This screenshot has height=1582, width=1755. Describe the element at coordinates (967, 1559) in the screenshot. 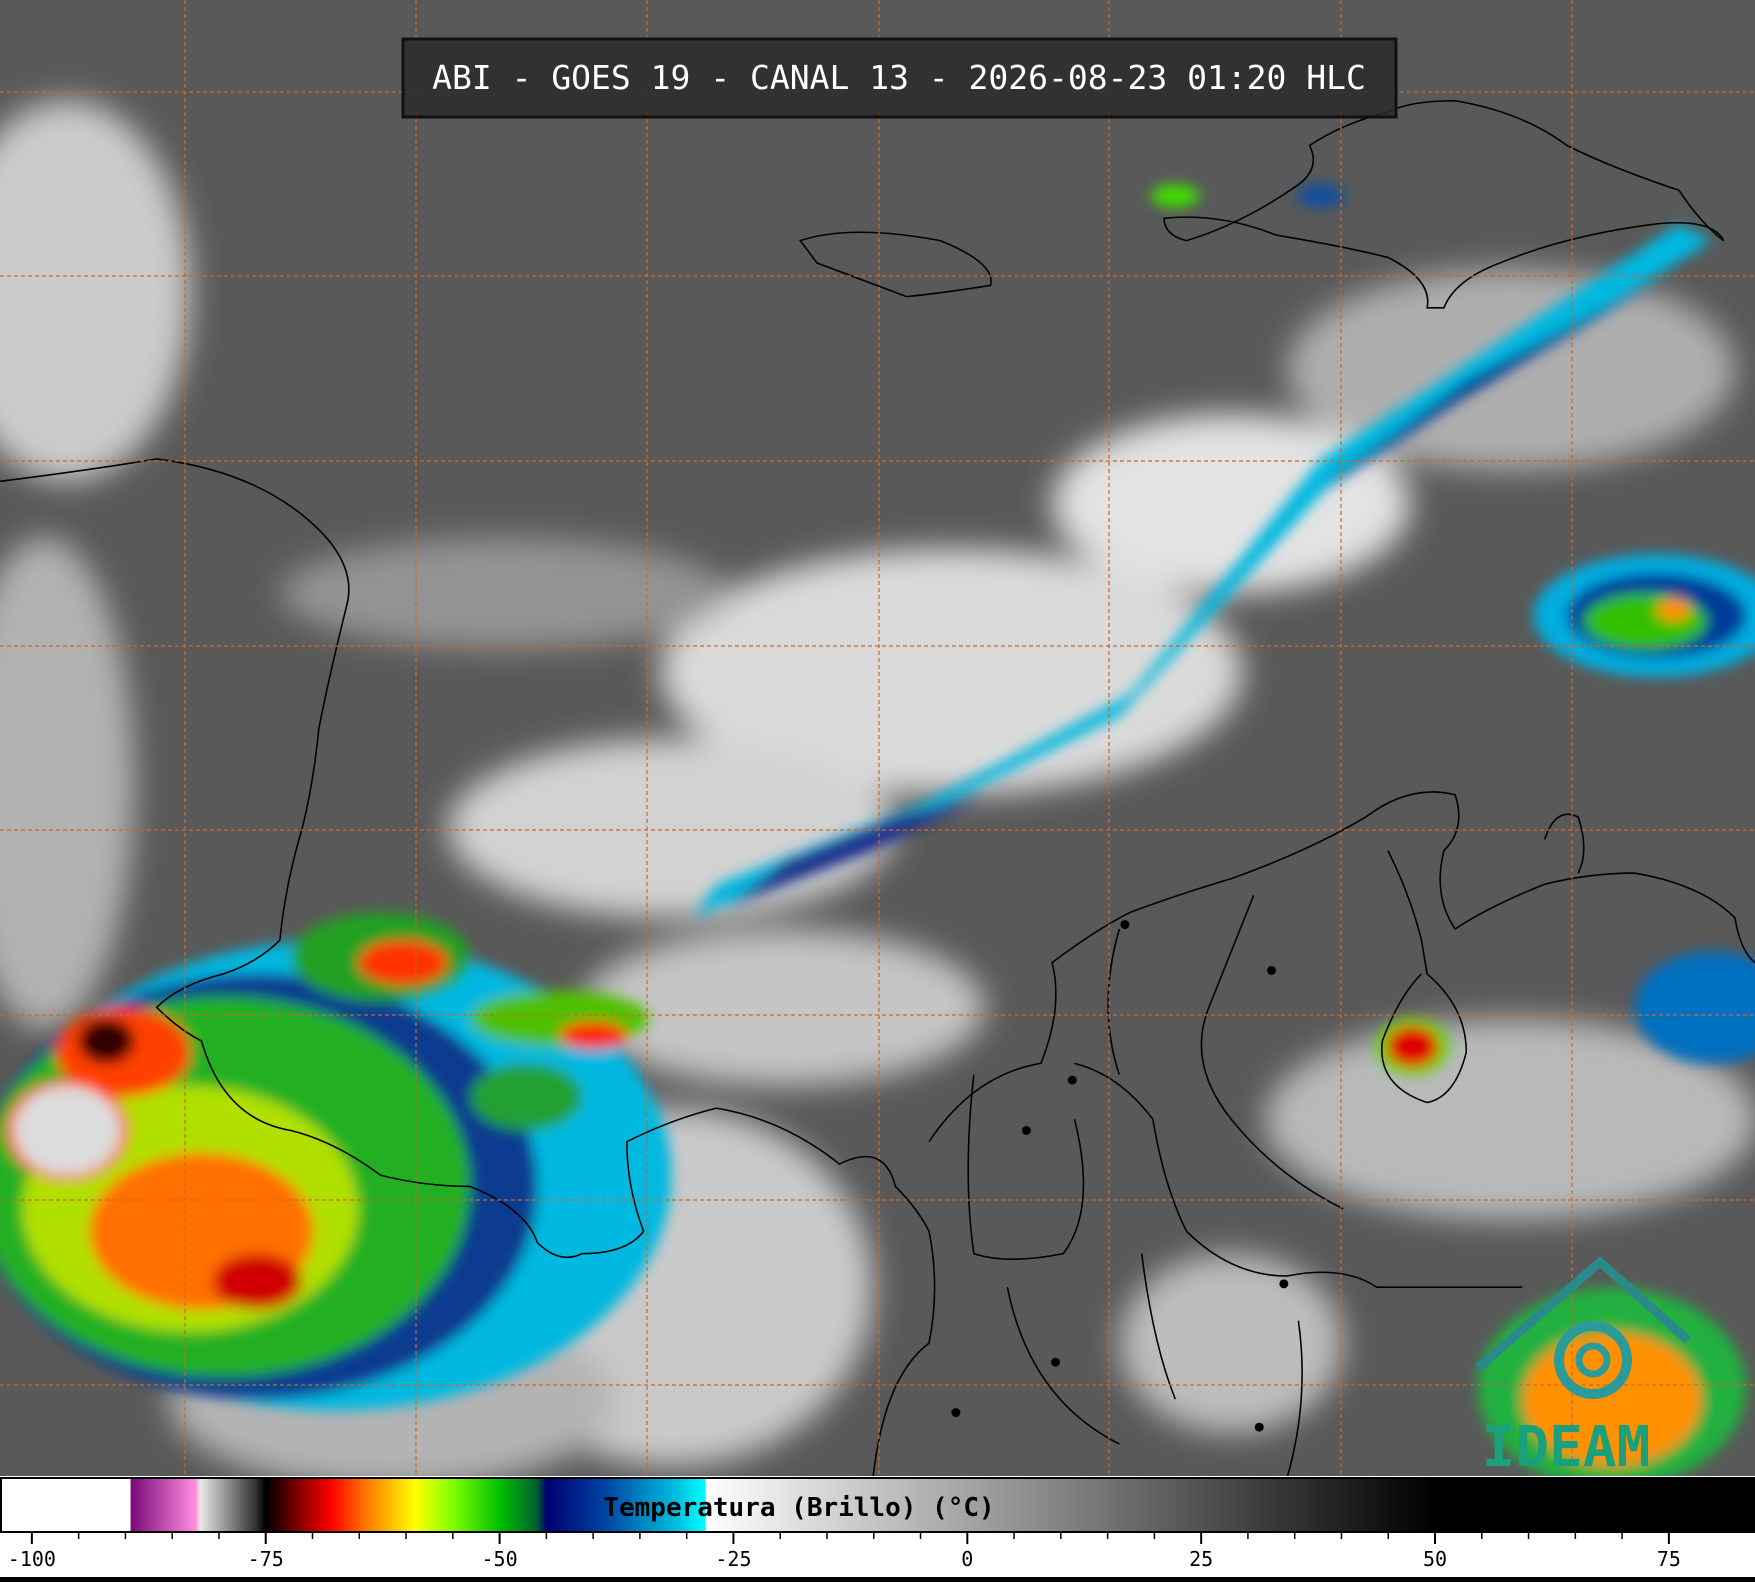

I see `colorbar-tick-label: 0` at that location.